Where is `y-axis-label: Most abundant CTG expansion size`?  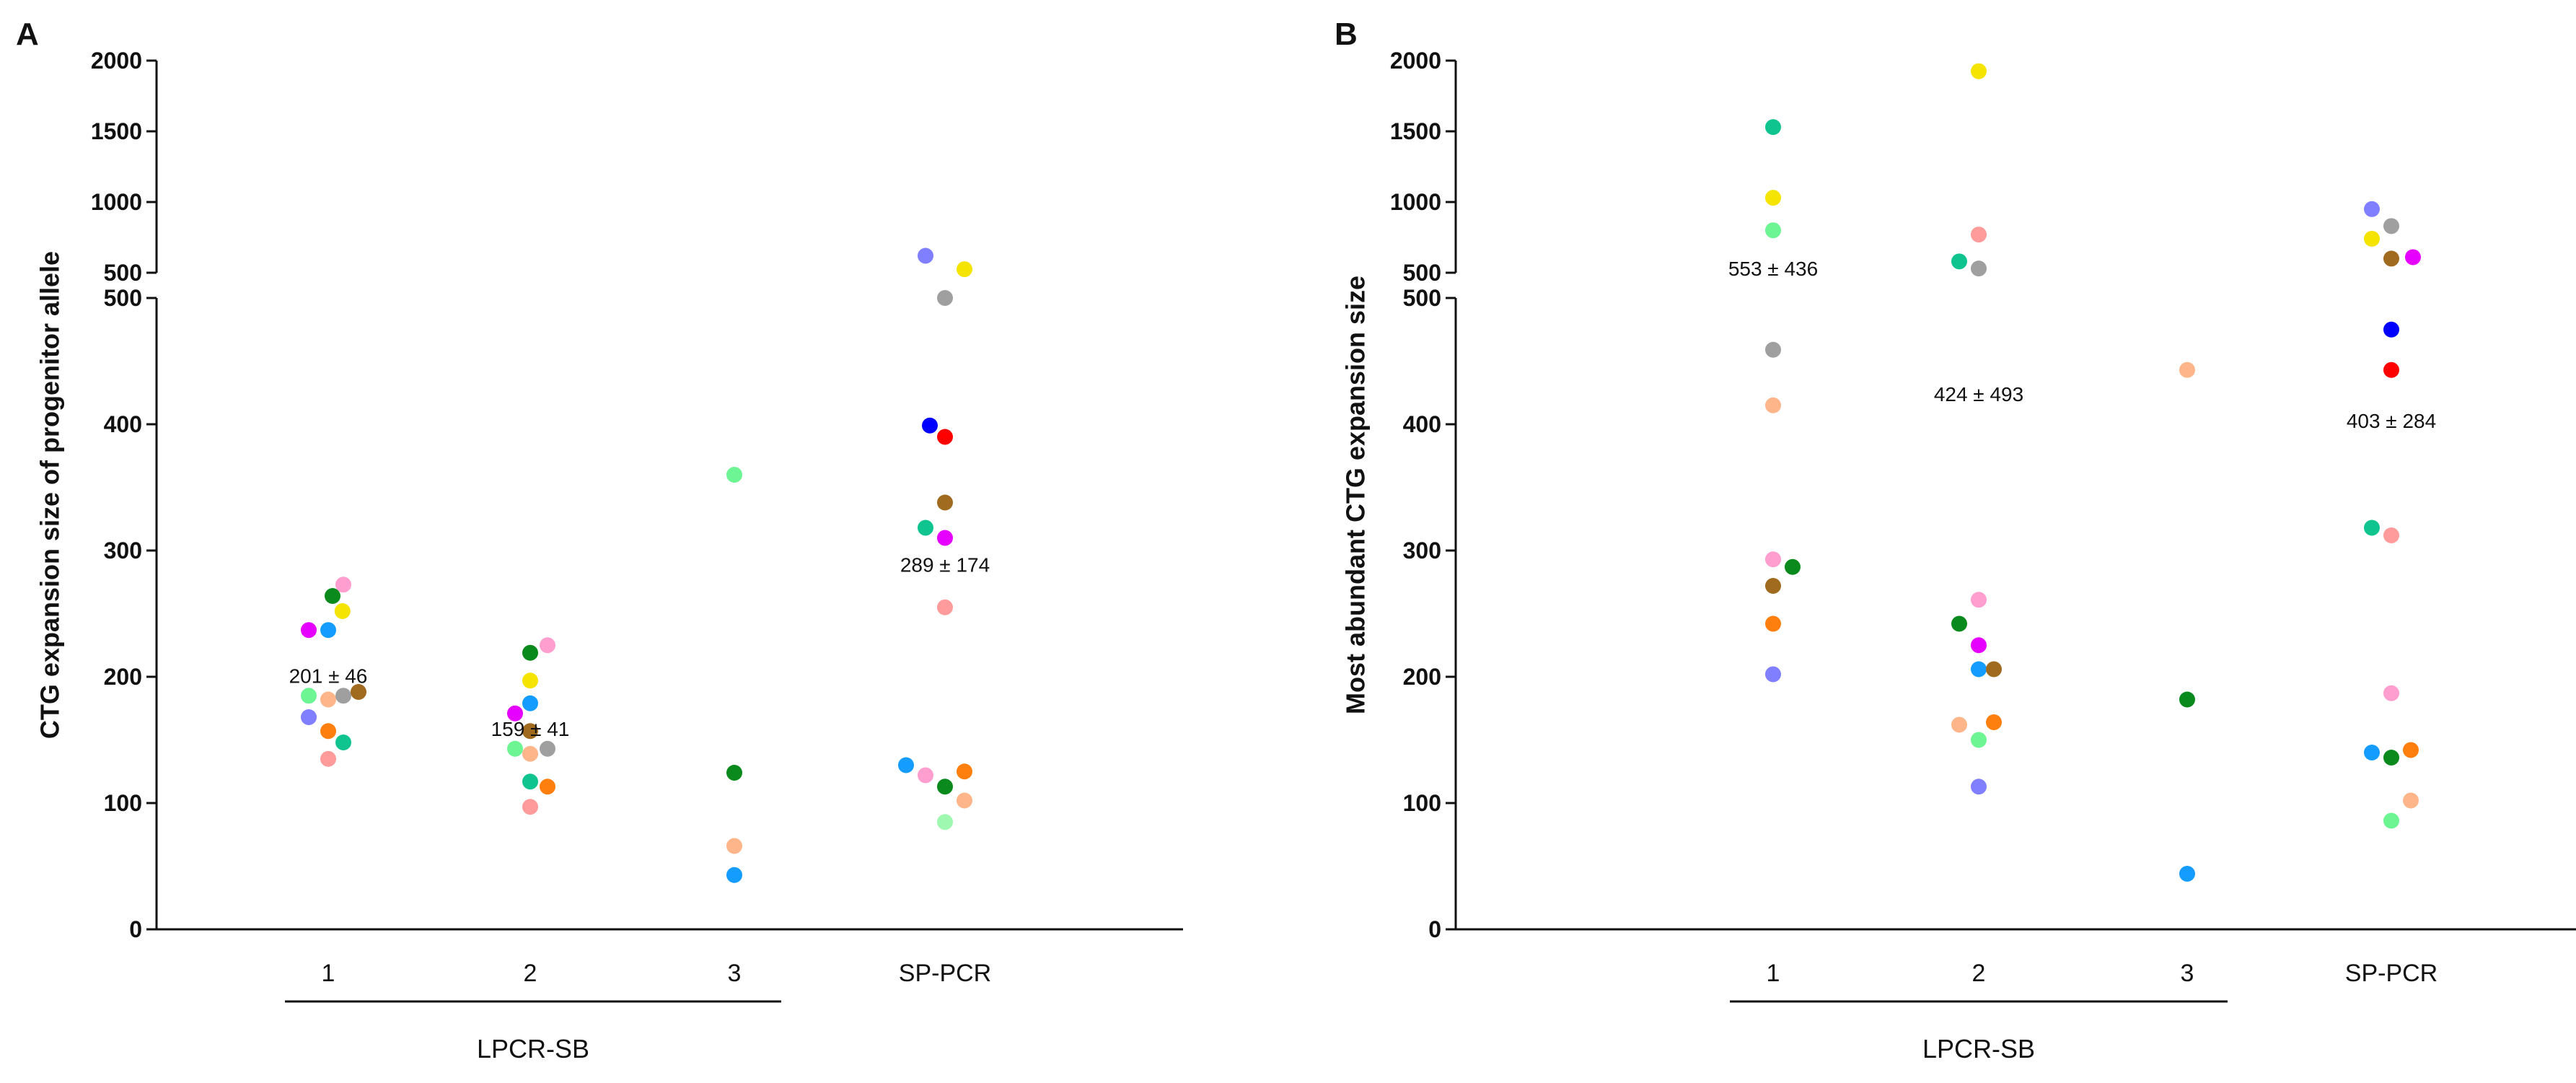
y-axis-label: Most abundant CTG expansion size is located at coordinates (1355, 495).